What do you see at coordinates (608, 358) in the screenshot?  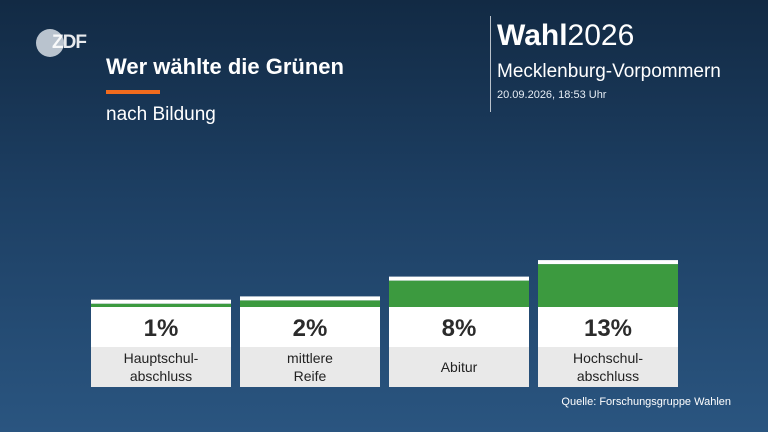 I see `category-label: Hochschul-` at bounding box center [608, 358].